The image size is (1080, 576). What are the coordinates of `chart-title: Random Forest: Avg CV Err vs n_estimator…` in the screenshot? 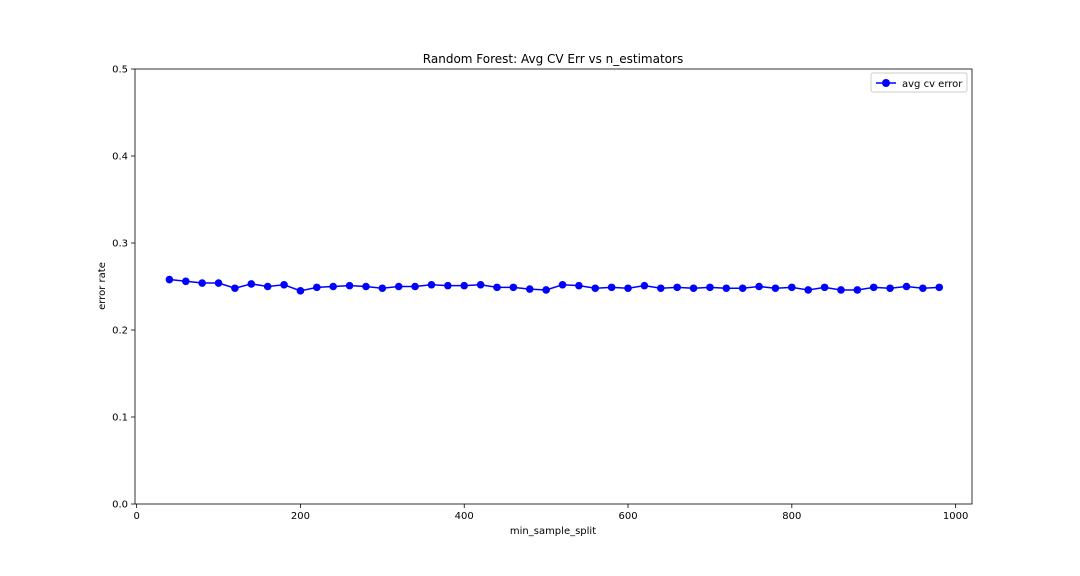 It's located at (553, 59).